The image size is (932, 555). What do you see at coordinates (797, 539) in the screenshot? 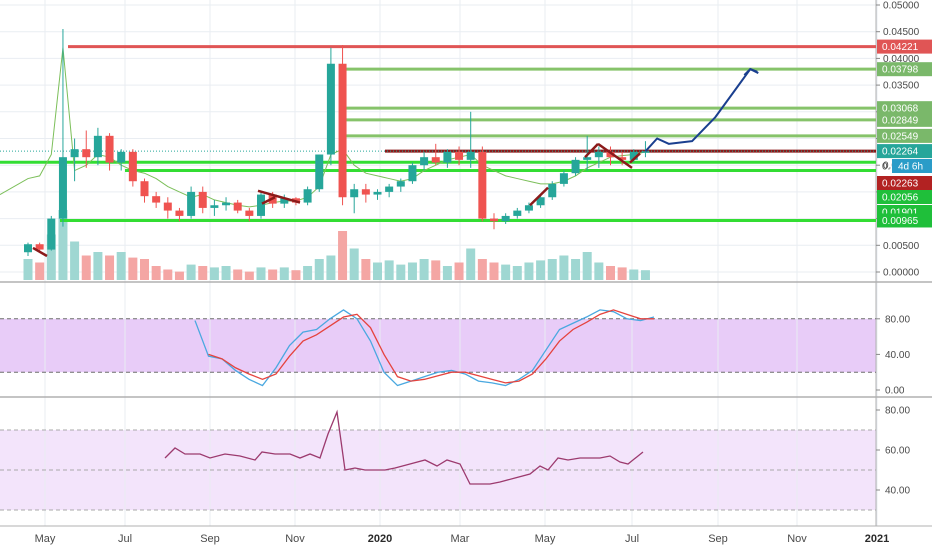
I see `time-label-9: Nov` at bounding box center [797, 539].